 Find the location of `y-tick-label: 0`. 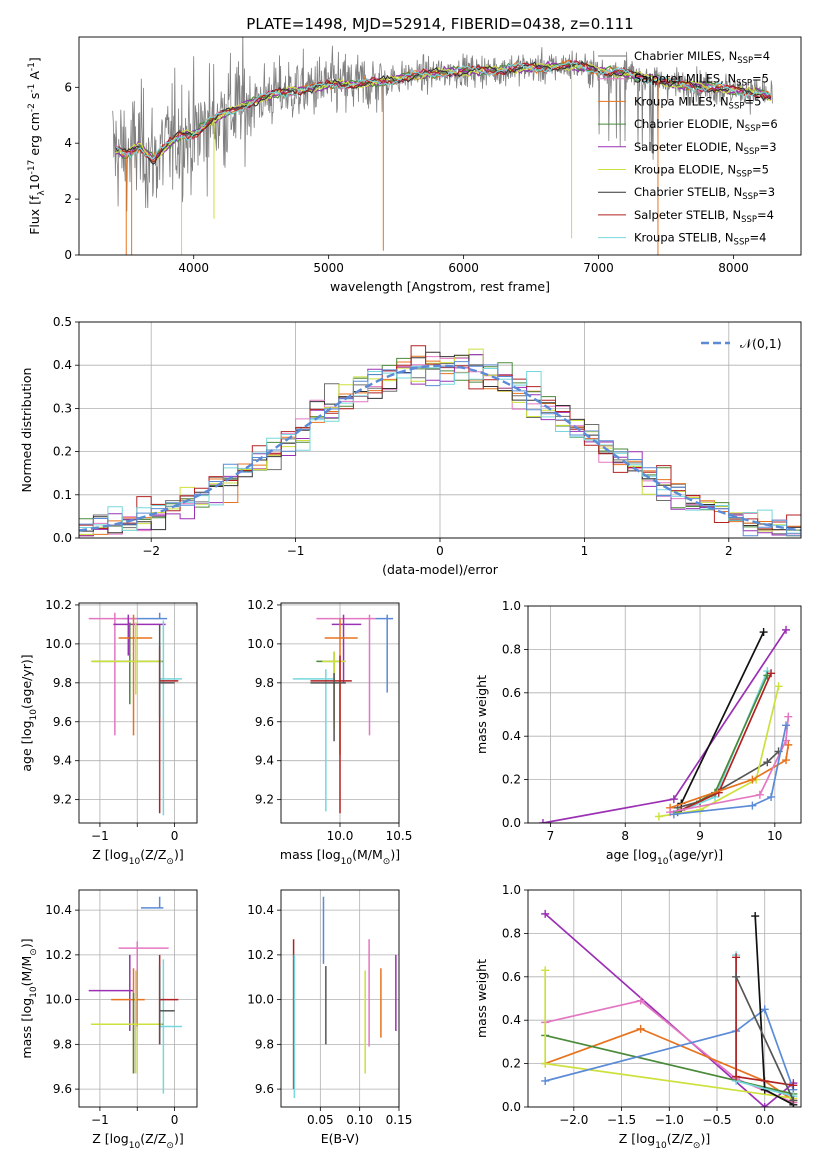

y-tick-label: 0 is located at coordinates (68, 255).